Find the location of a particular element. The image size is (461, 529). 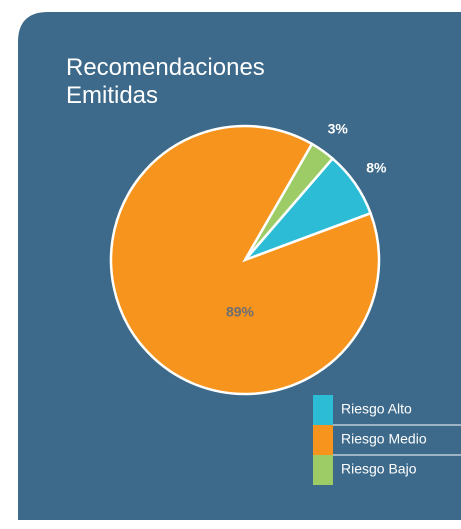

legend-label: Riesgo Bajo is located at coordinates (379, 469).